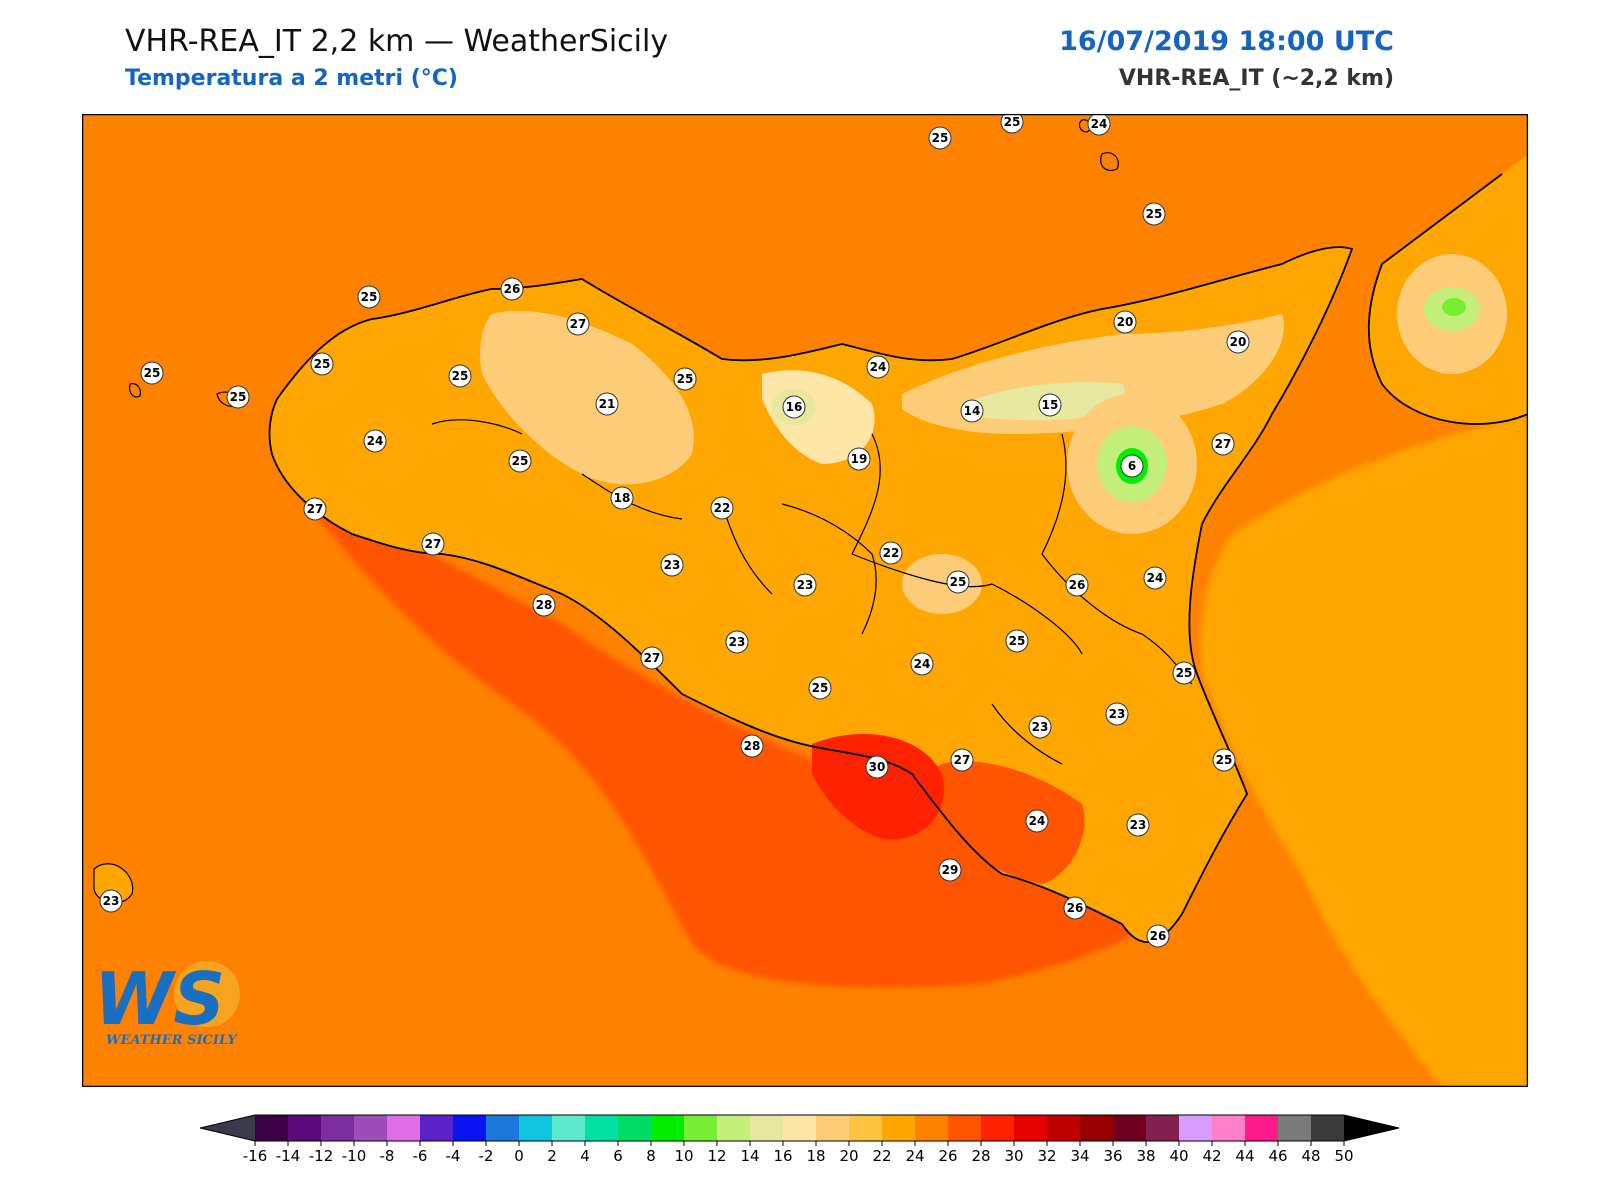  What do you see at coordinates (1211, 1156) in the screenshot?
I see `colorbar-tick-label: 42` at bounding box center [1211, 1156].